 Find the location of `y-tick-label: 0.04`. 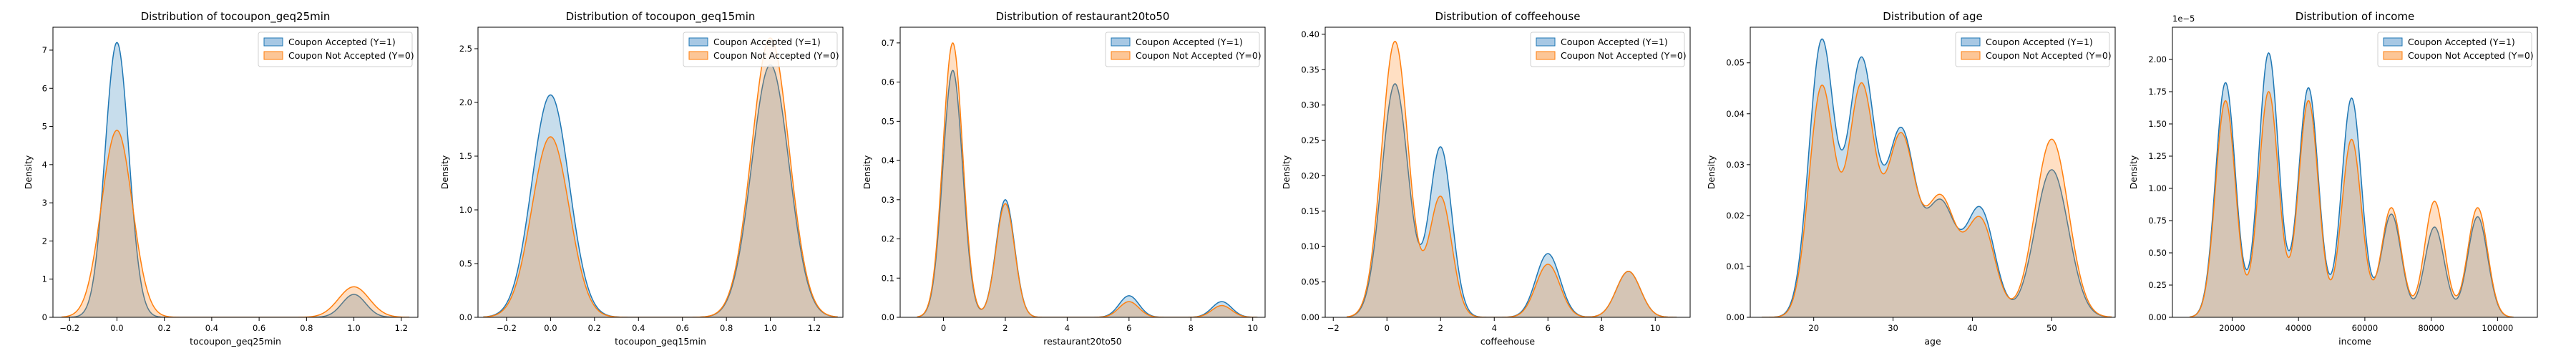

y-tick-label: 0.04 is located at coordinates (1735, 114).